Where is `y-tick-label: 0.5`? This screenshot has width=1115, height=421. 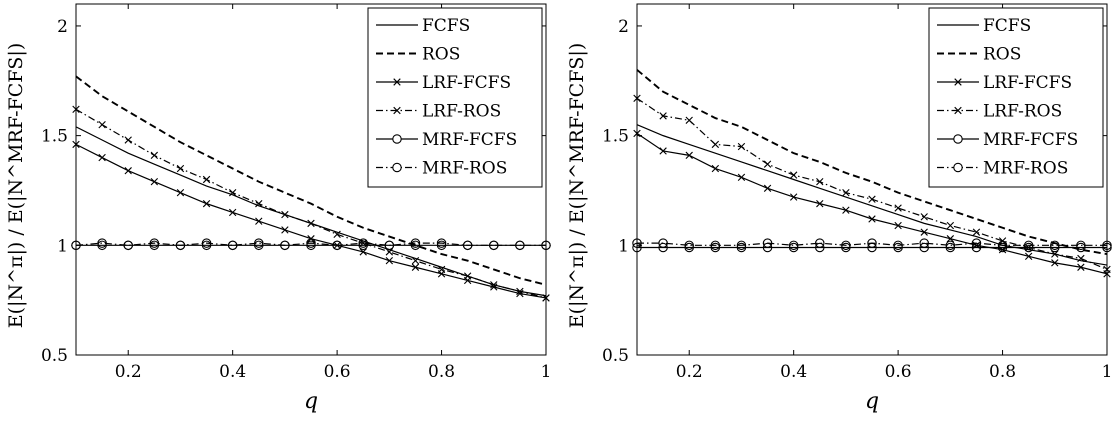
y-tick-label: 0.5 is located at coordinates (615, 356).